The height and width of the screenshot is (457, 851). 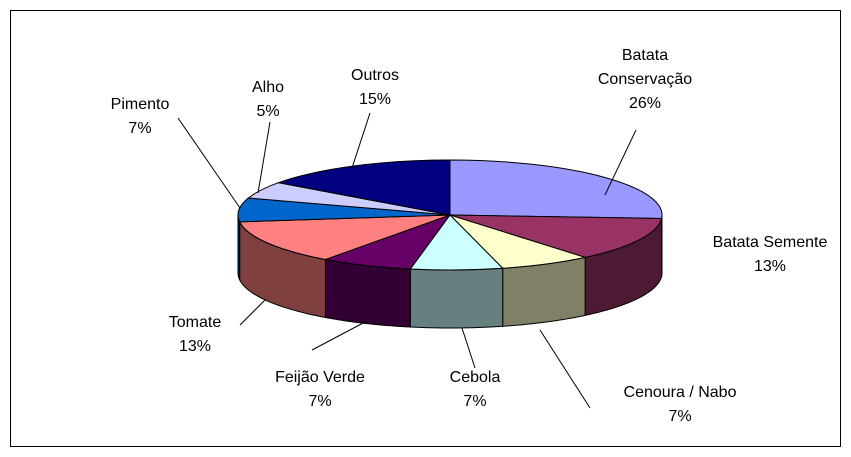 What do you see at coordinates (645, 103) in the screenshot?
I see `value-label: 26%` at bounding box center [645, 103].